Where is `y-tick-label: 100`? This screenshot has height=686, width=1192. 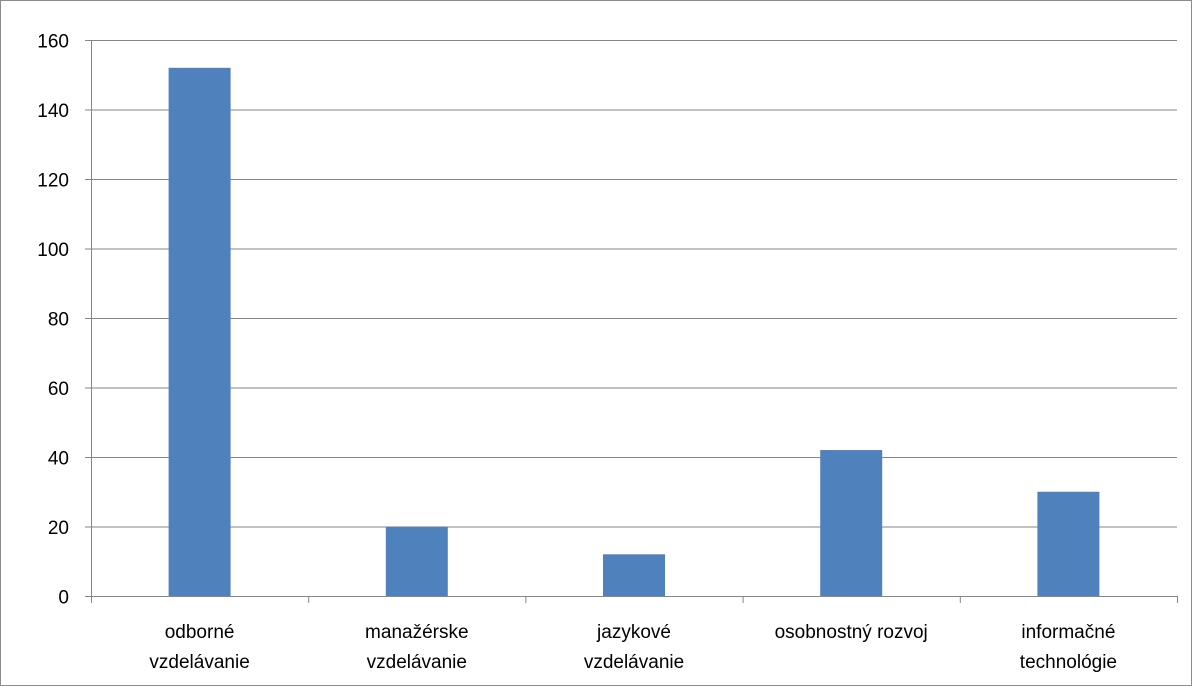 y-tick-label: 100 is located at coordinates (53, 250).